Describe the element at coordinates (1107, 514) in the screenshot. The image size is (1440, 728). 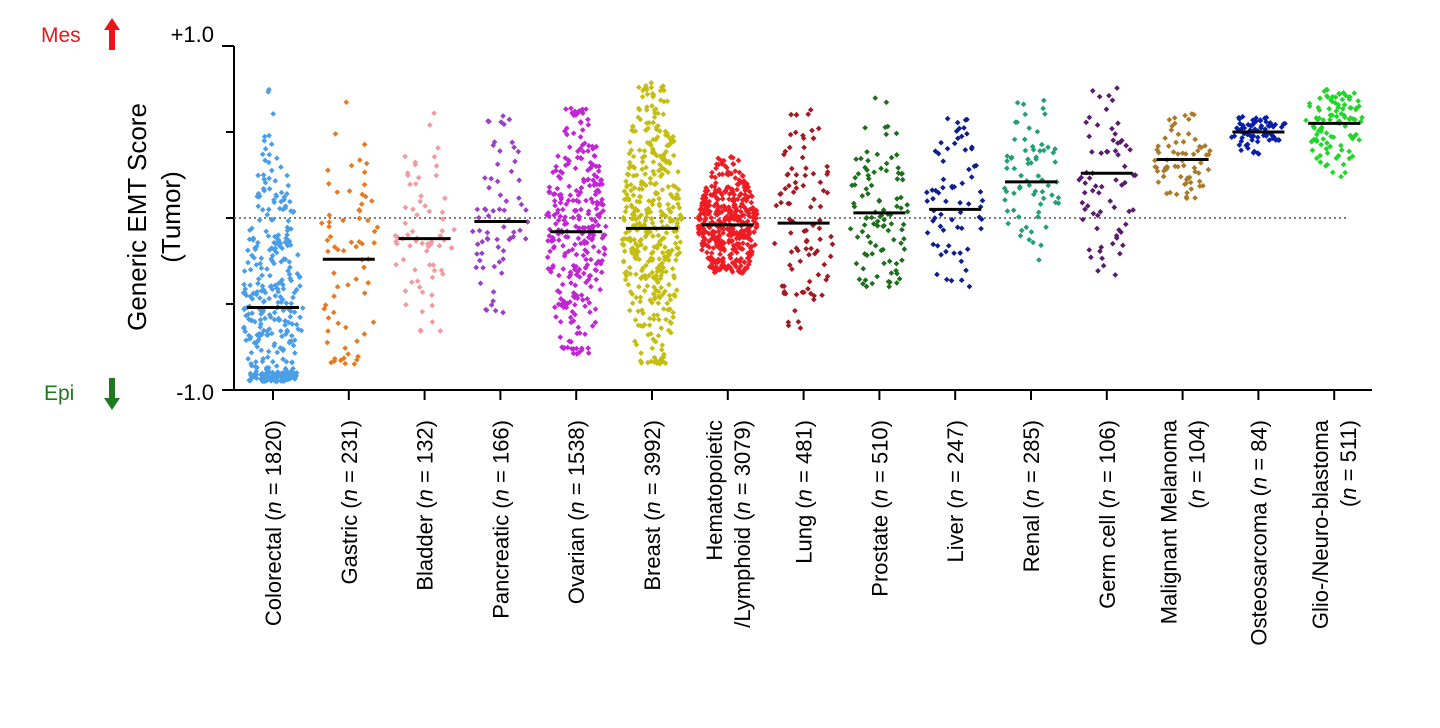
I see `category-label-text: Germ cell (n = 106)` at that location.